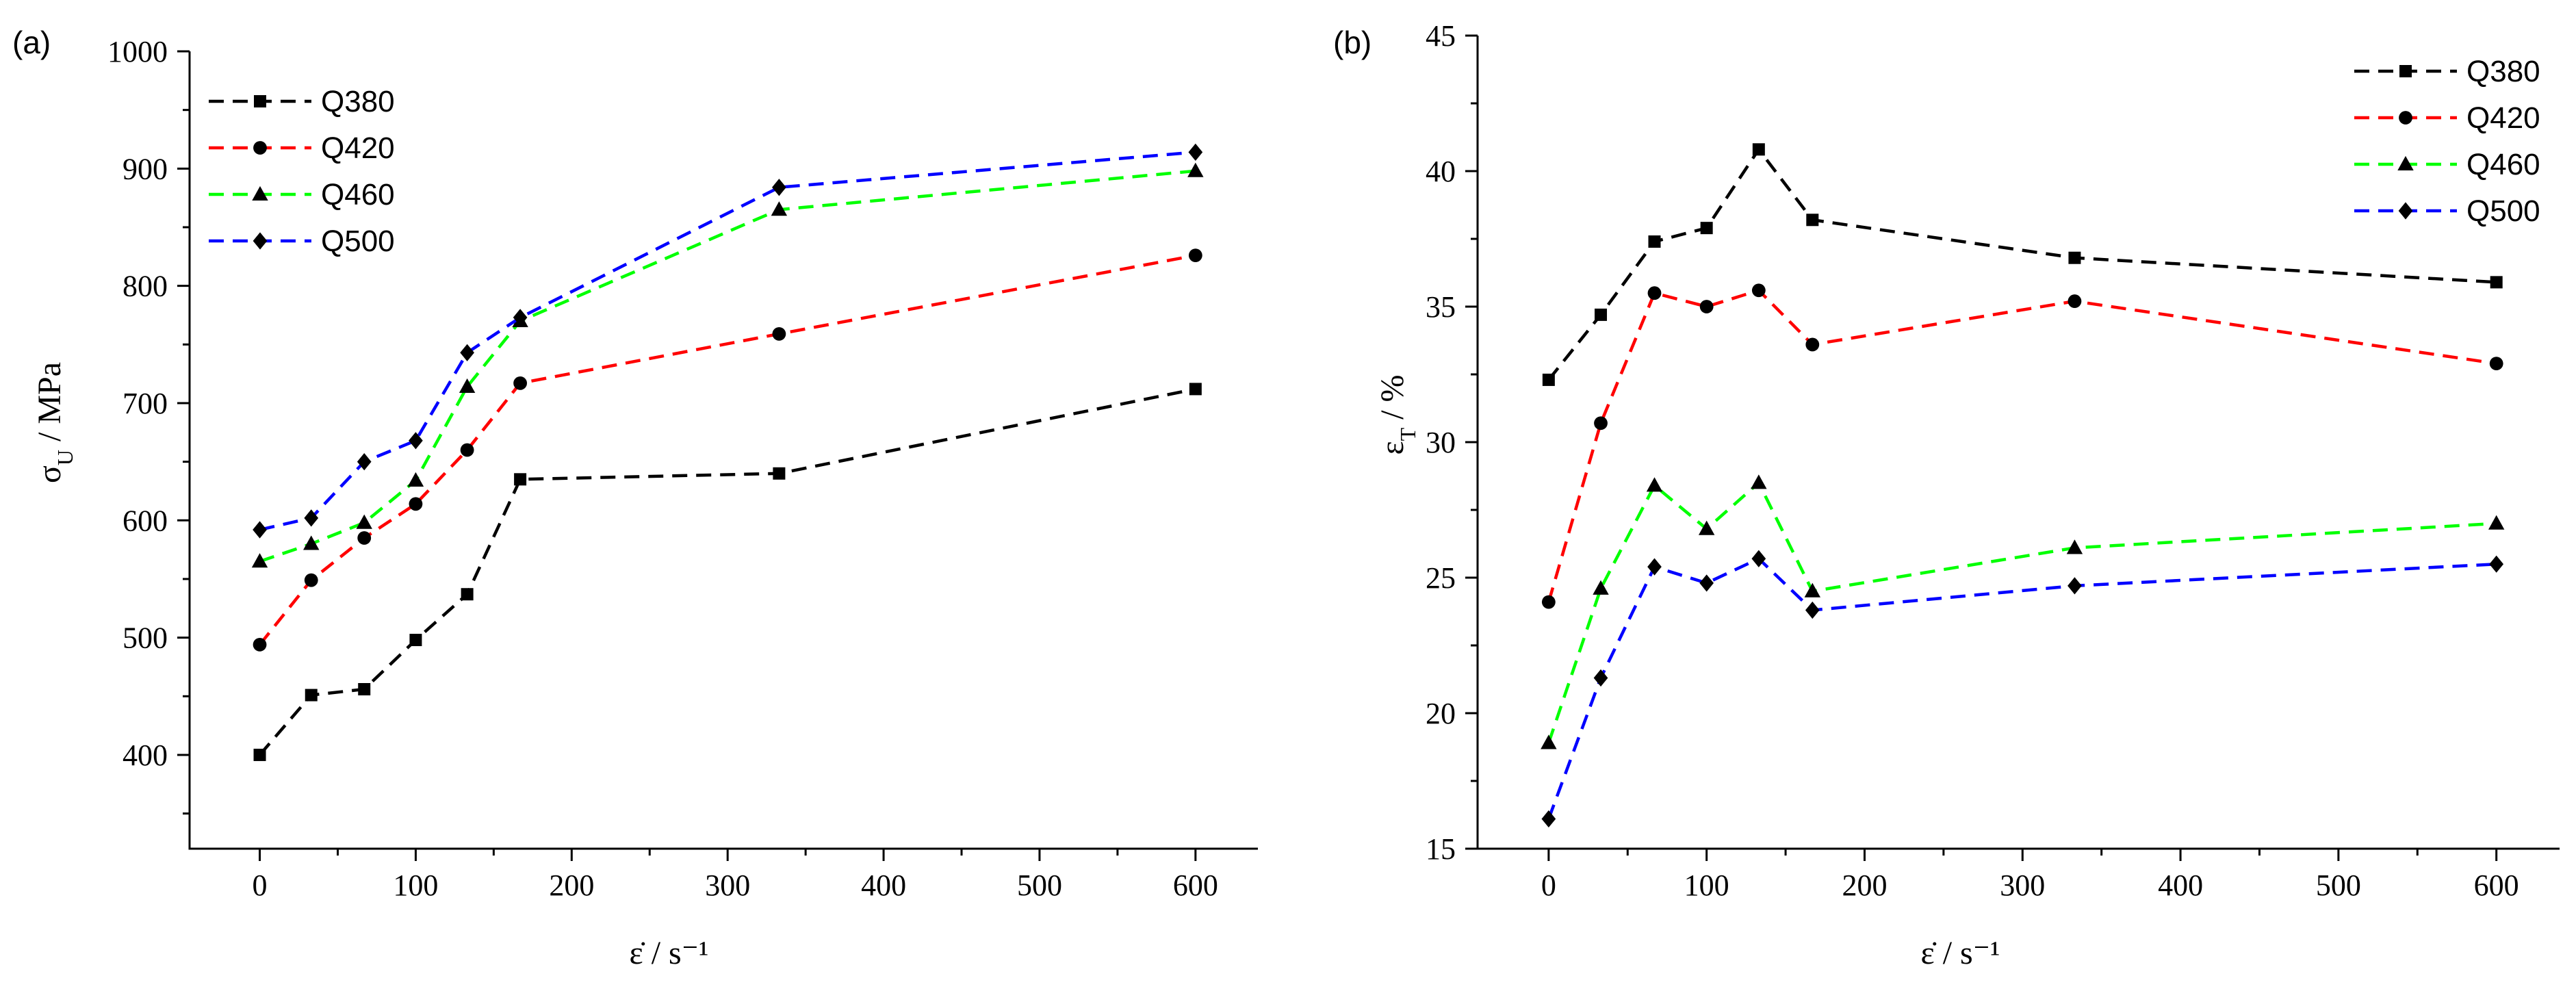  Describe the element at coordinates (1548, 886) in the screenshot. I see `x-tick-label: 0` at that location.